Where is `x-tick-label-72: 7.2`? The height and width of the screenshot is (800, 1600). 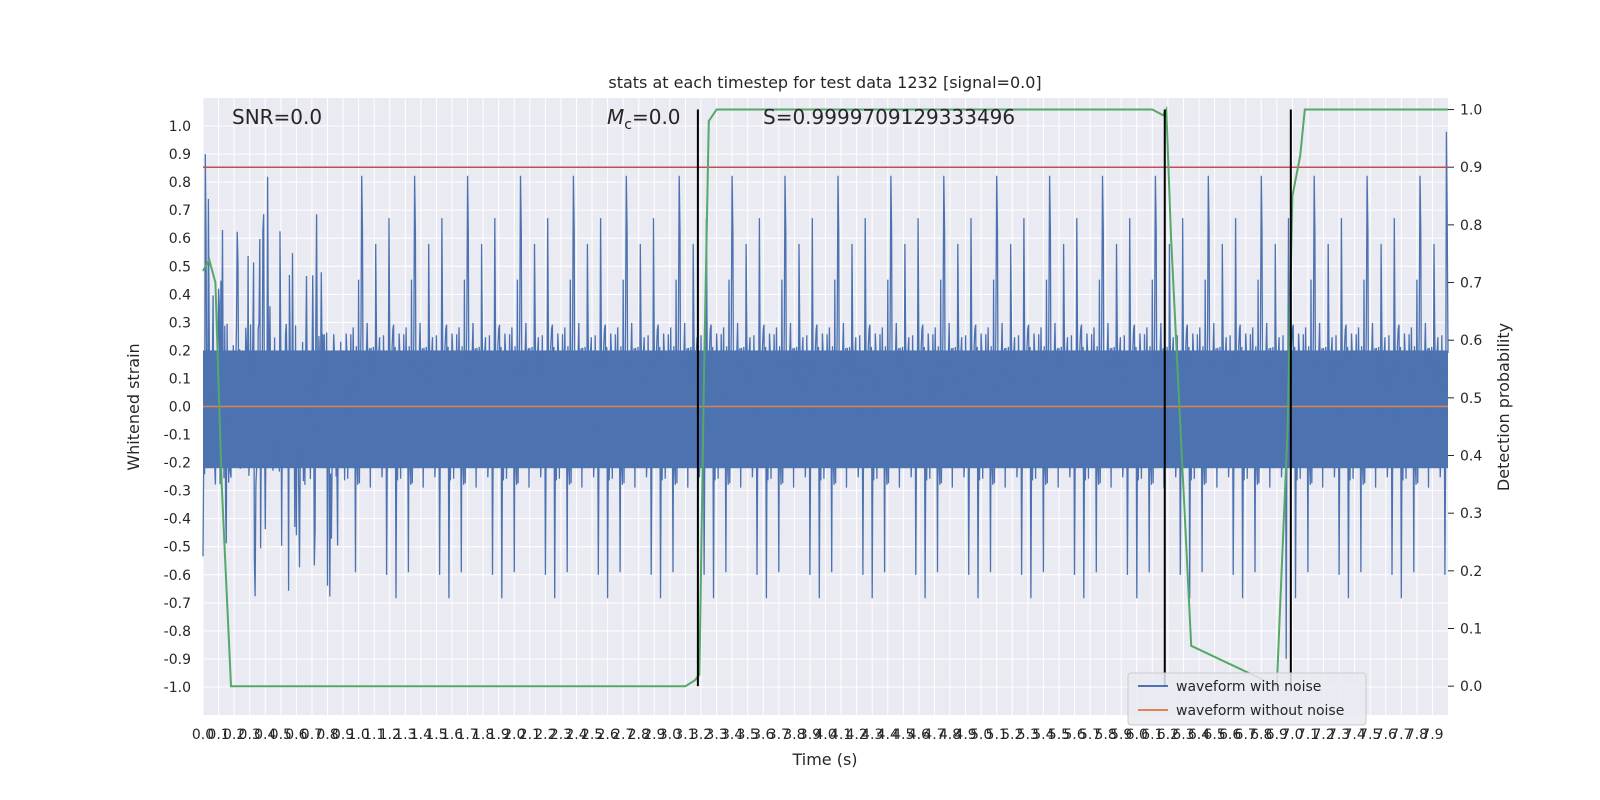
x-tick-label-72: 7.2 is located at coordinates (1323, 735).